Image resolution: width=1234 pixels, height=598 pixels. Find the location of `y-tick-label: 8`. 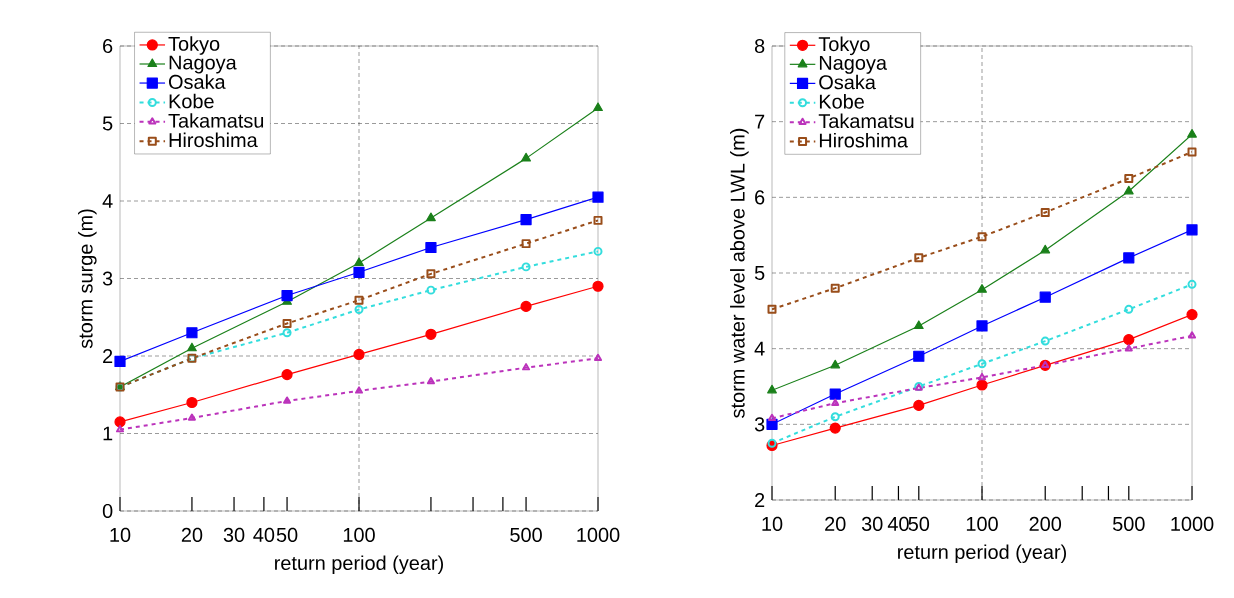

y-tick-label: 8 is located at coordinates (759, 46).